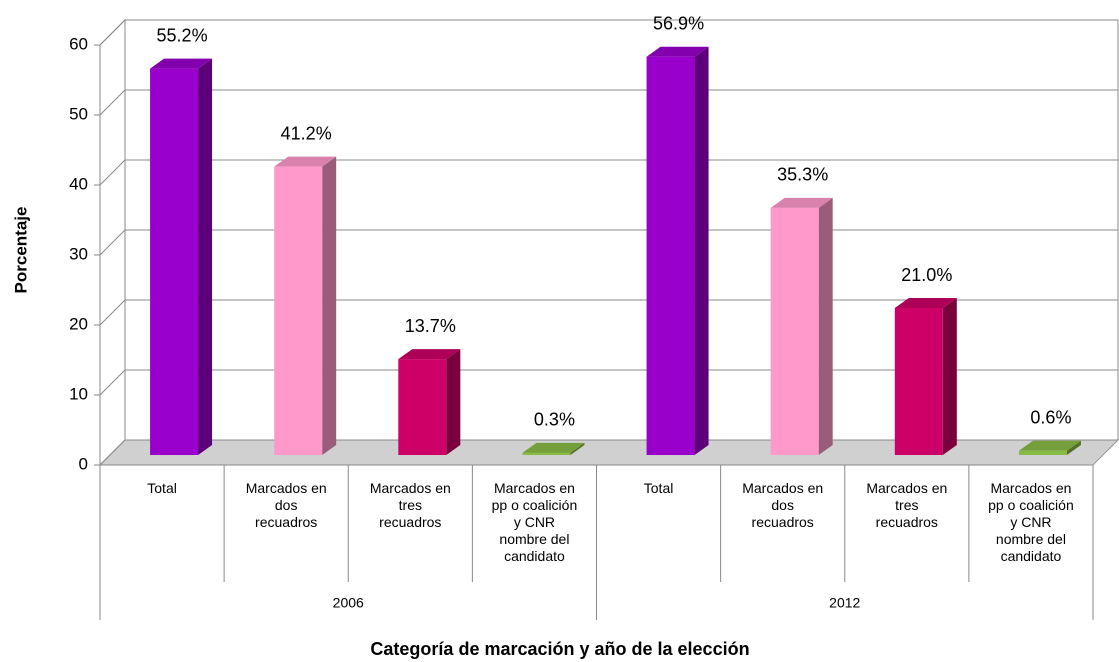 This screenshot has width=1119, height=662. What do you see at coordinates (20, 250) in the screenshot?
I see `y-axis-title: Porcentaje` at bounding box center [20, 250].